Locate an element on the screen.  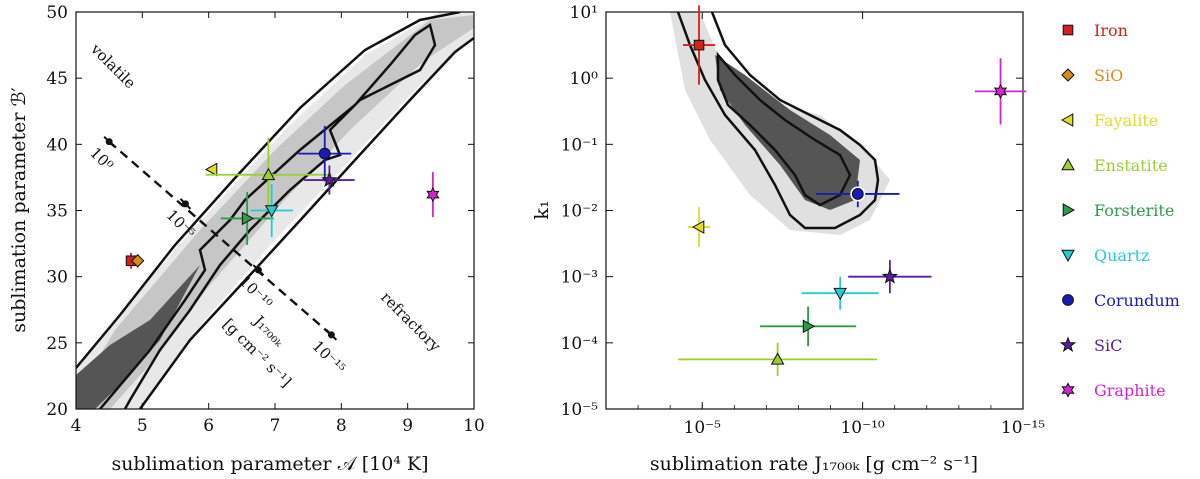
left-y-axis-label: sublimation parameter ℬ′ is located at coordinates (19, 210).